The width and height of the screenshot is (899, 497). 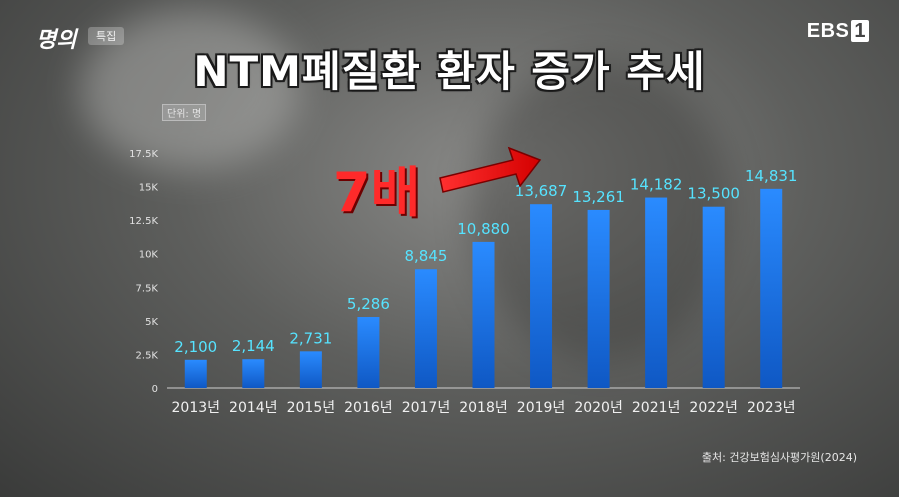 What do you see at coordinates (779, 457) in the screenshot?
I see `source-note: 출처: 건강보험심사평가원(2024)` at bounding box center [779, 457].